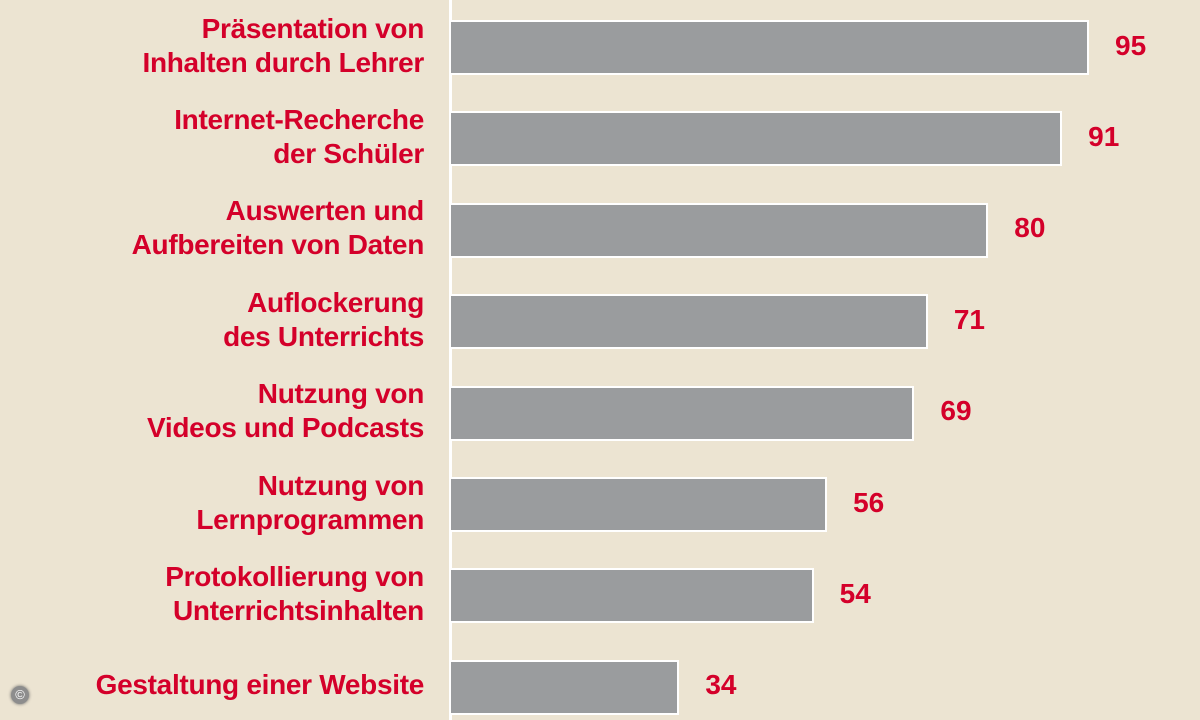  What do you see at coordinates (310, 519) in the screenshot?
I see `category-label-line: Lernprogrammen` at bounding box center [310, 519].